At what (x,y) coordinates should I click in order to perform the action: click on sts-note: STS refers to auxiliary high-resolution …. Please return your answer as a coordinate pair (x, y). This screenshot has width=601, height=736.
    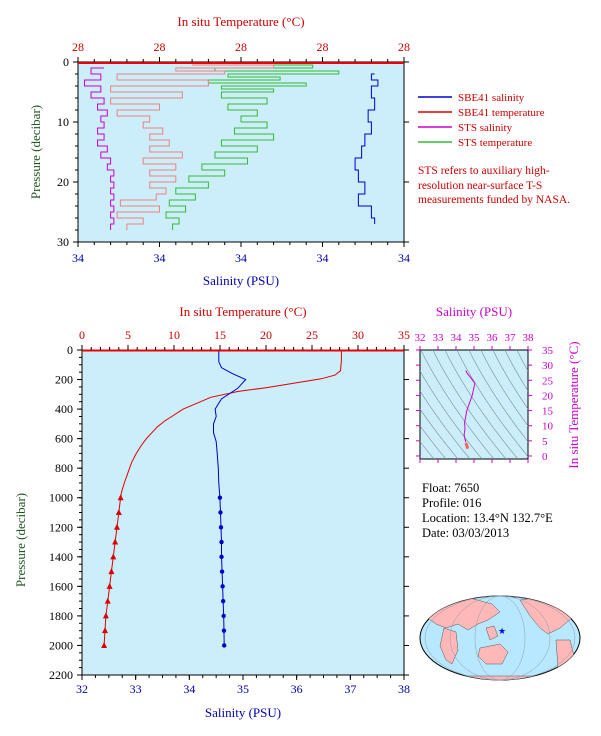
    Looking at the image, I should click on (494, 185).